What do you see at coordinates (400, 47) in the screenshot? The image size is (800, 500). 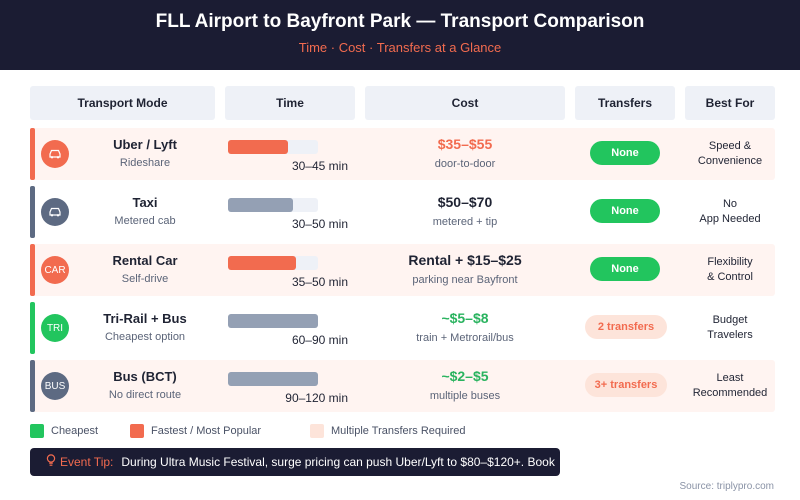 I see `page-subtitle: Time · Cost · Transfers at a Glance` at bounding box center [400, 47].